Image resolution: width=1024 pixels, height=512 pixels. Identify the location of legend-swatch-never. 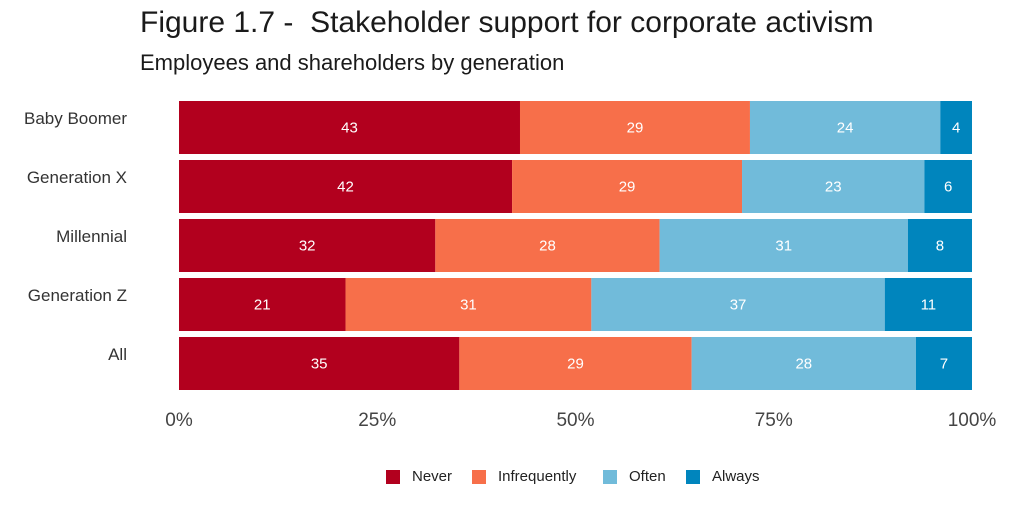
(393, 476).